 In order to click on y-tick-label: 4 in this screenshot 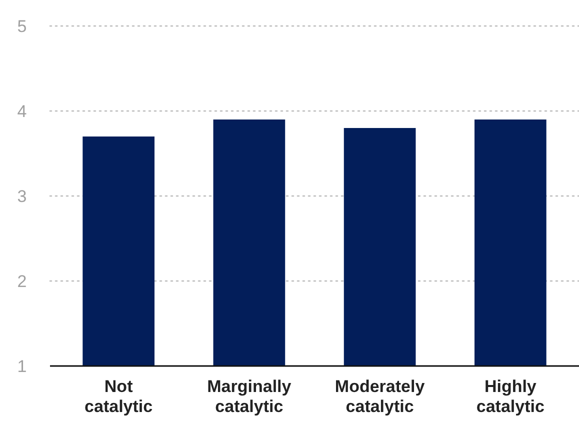, I will do `click(22, 111)`.